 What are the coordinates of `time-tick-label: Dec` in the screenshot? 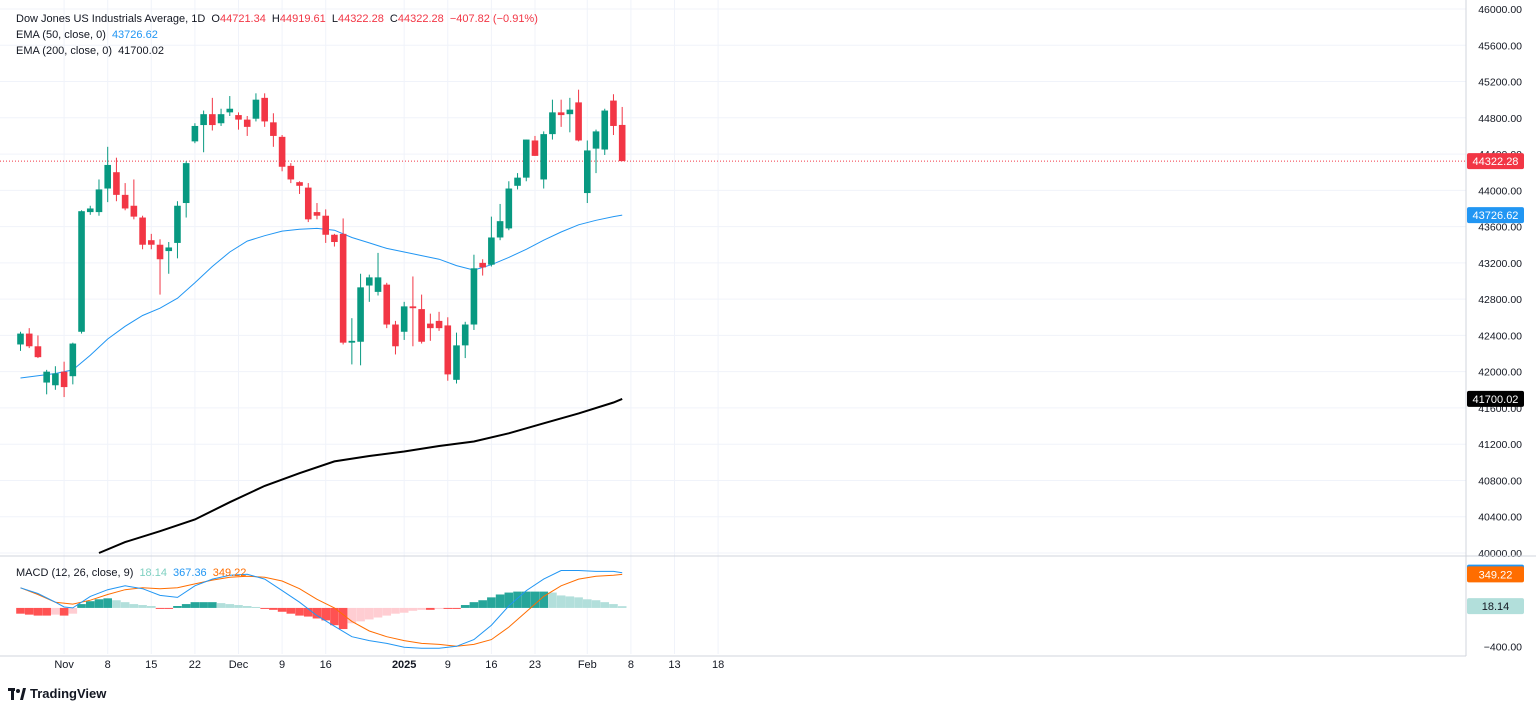 It's located at (239, 665).